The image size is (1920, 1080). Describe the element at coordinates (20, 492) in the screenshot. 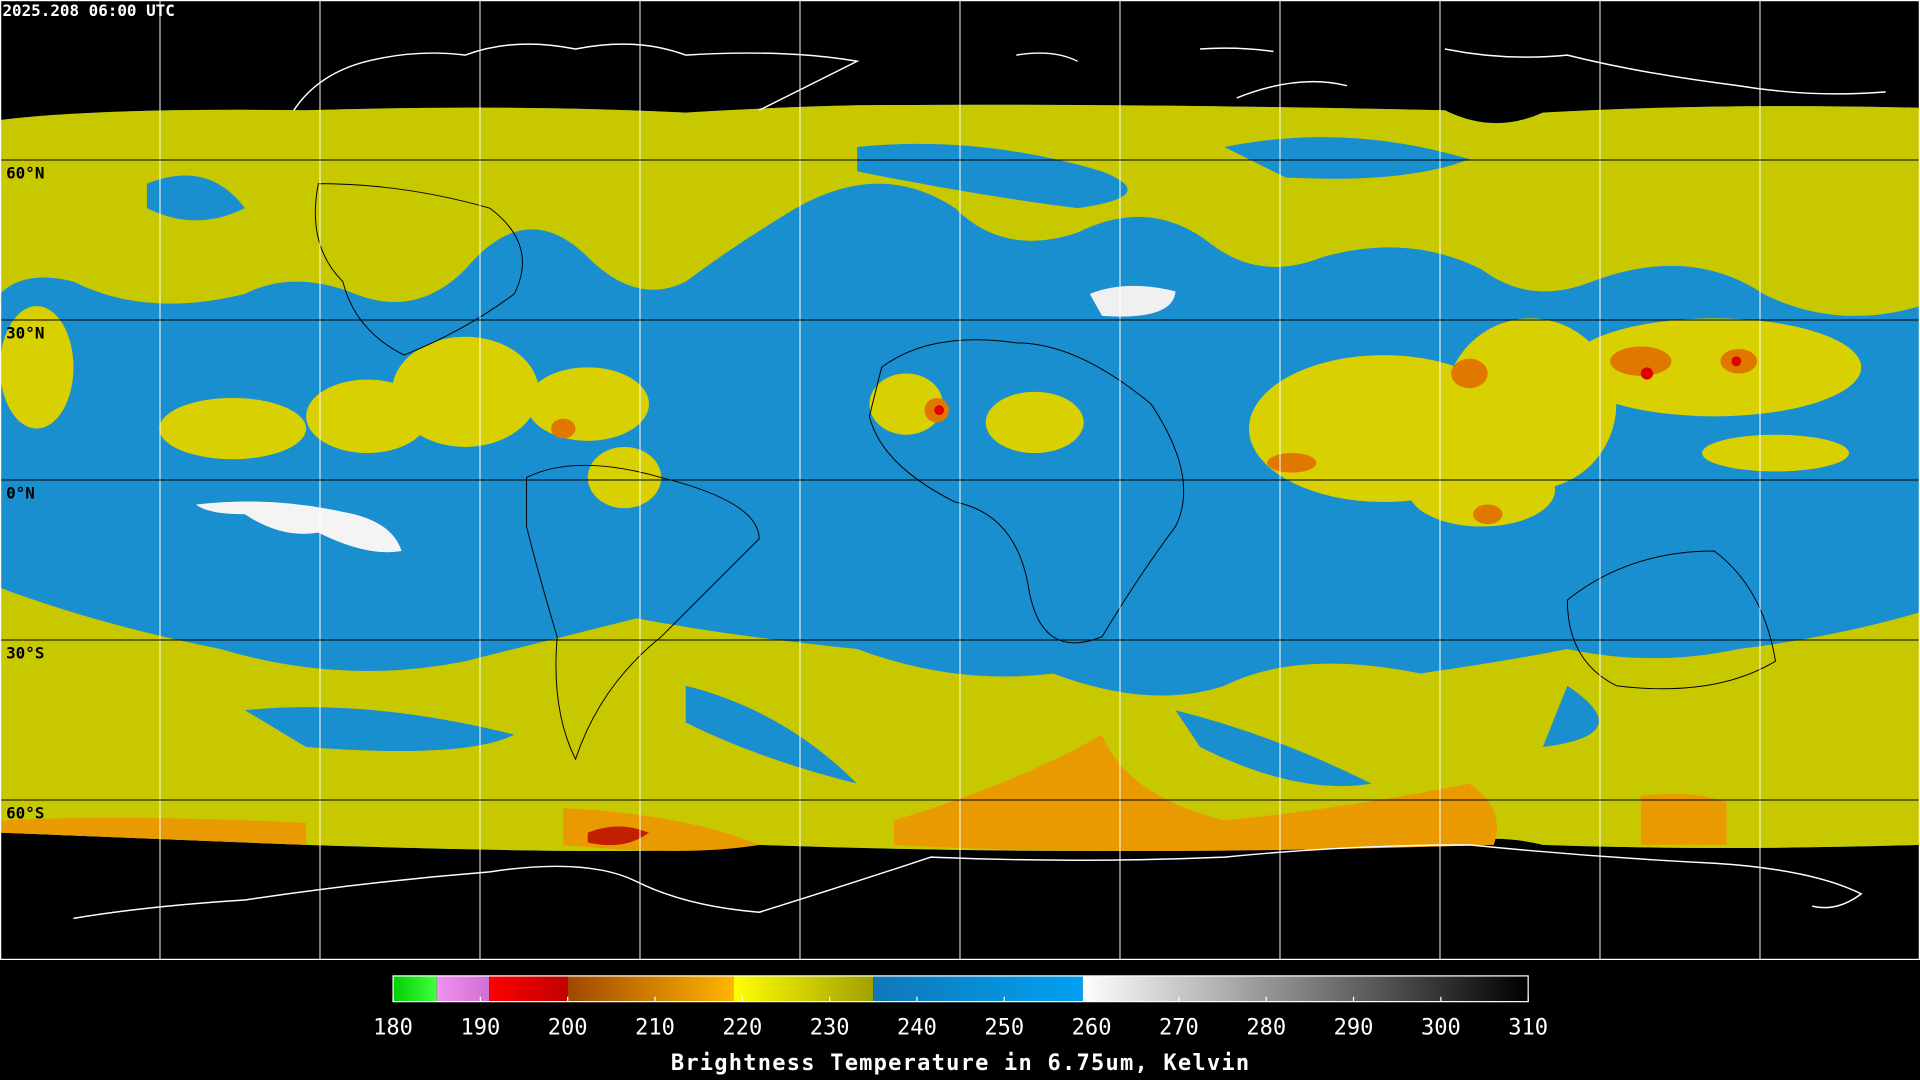

I see `latitude-label: 0°N` at that location.